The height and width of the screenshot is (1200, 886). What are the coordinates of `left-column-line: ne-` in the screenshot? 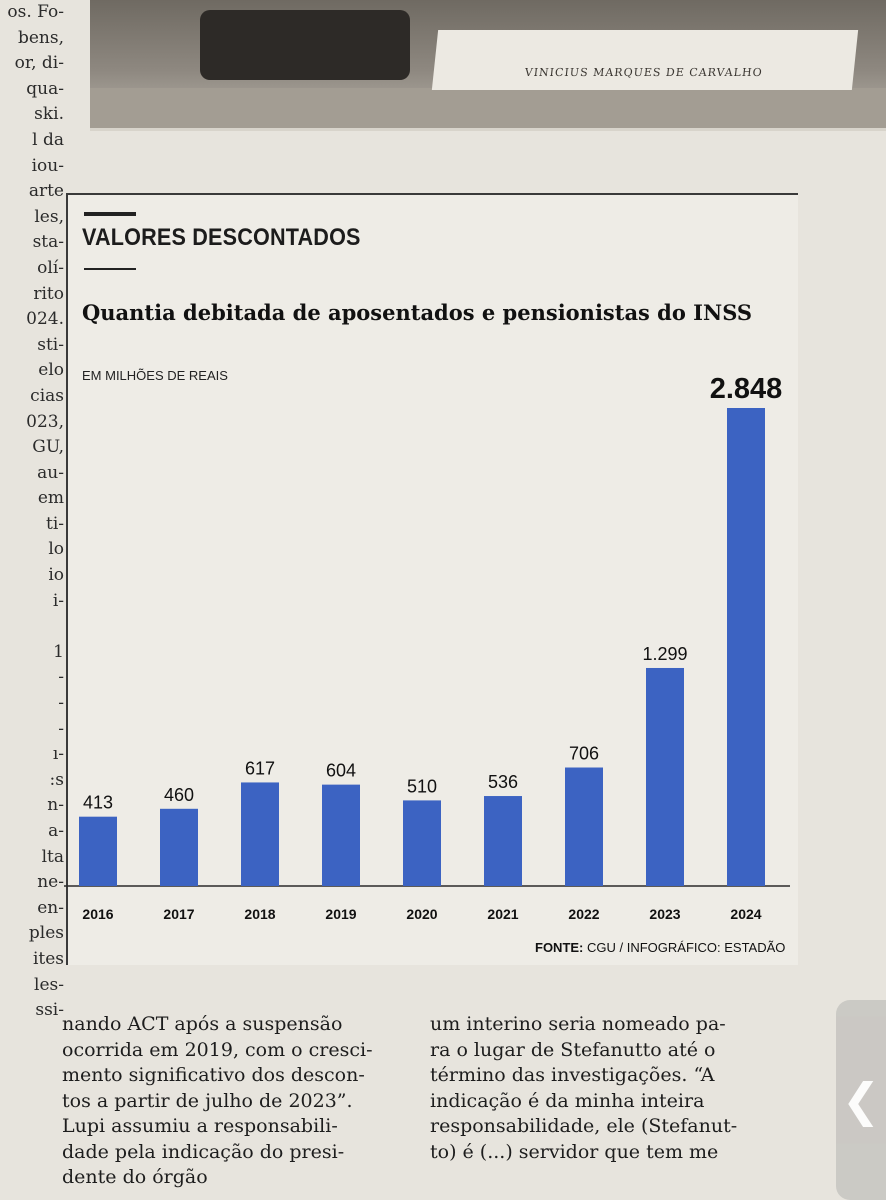 It's located at (50, 882).